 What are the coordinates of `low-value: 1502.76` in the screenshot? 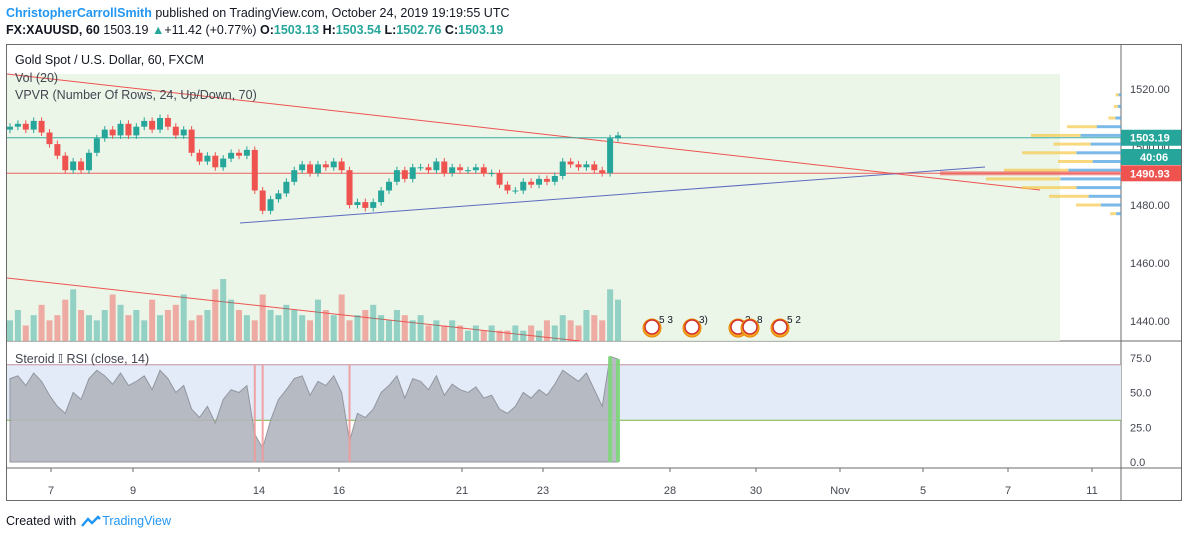 It's located at (419, 30).